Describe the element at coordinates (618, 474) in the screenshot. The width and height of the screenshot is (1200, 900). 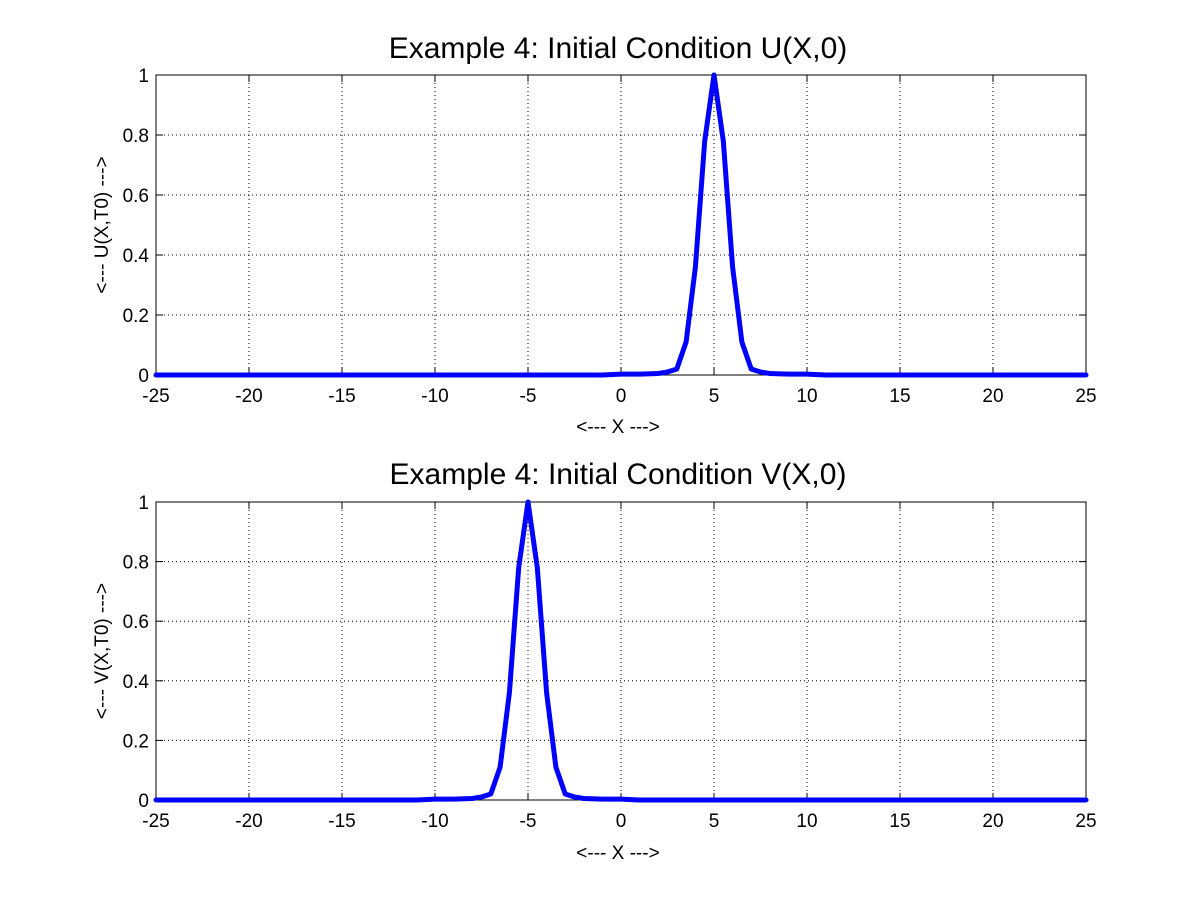
I see `chart-title: Example 4: Initial Condition V(X,0)` at that location.